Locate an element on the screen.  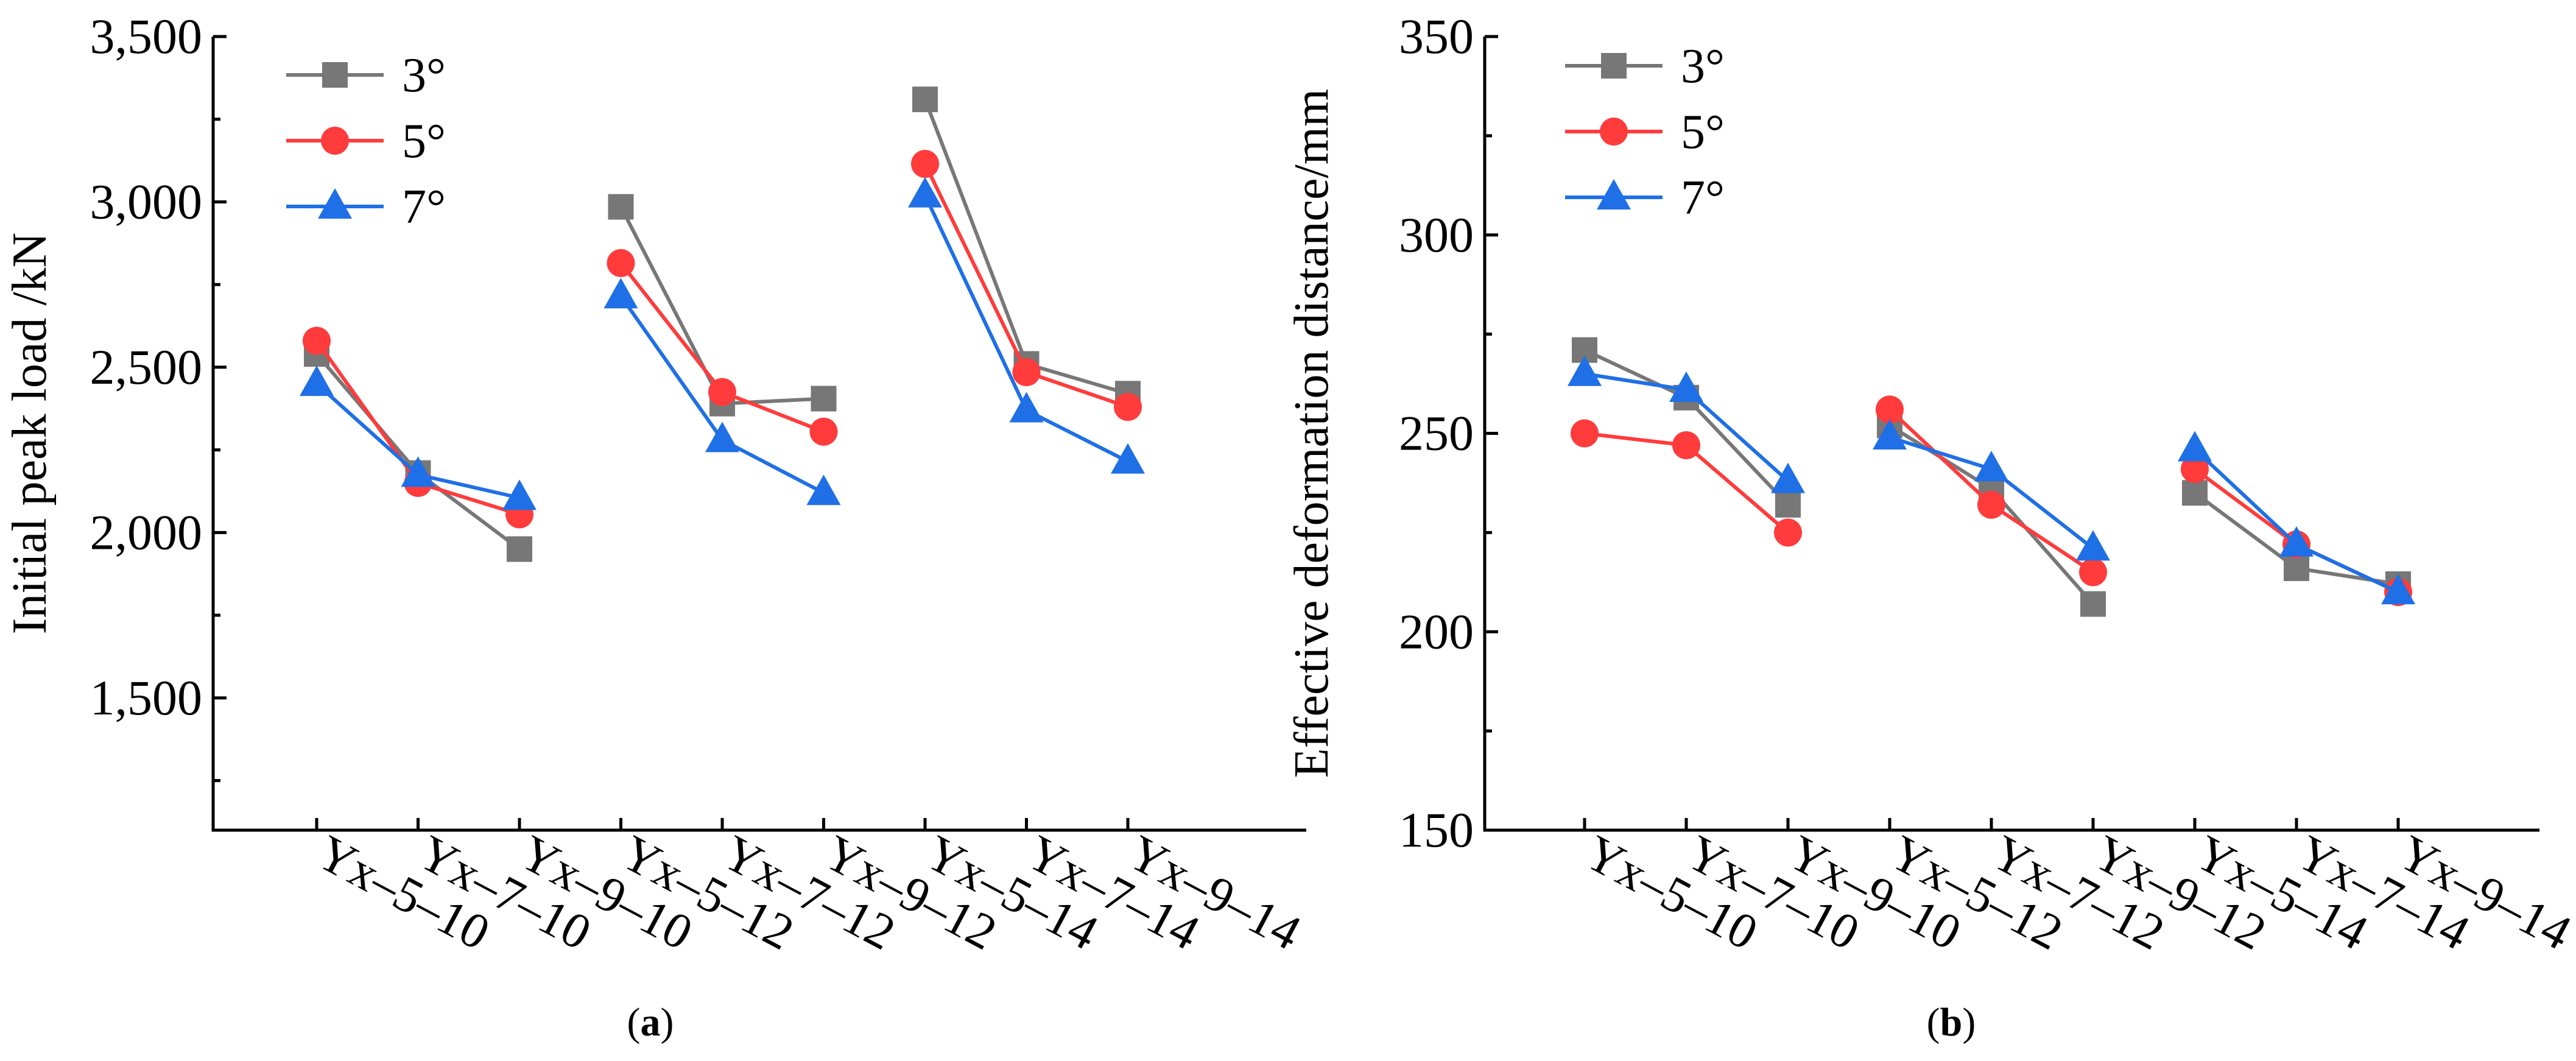
y-tick-label: 2,000 is located at coordinates (146, 532).